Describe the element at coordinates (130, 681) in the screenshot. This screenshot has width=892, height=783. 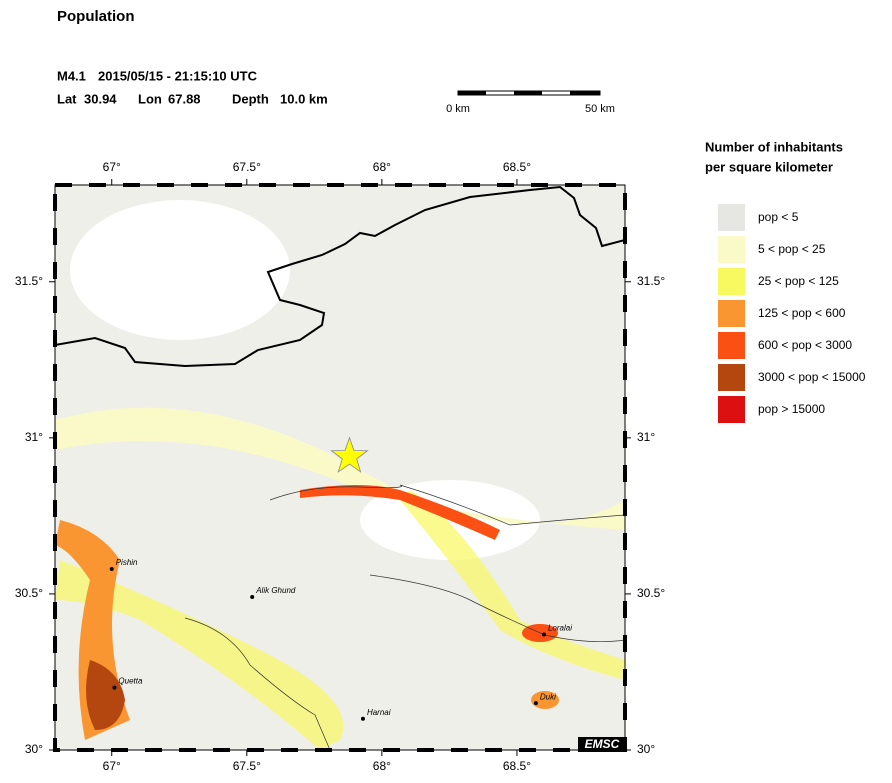
I see `city-label: Quetta` at that location.